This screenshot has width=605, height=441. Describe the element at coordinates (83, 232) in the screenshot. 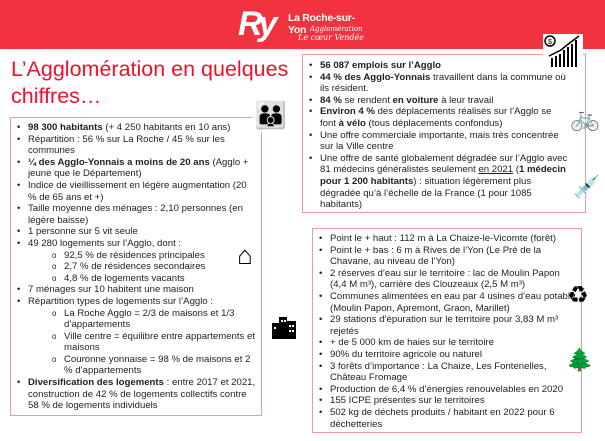

I see `text: 1 personne sur 5 vit seule` at that location.